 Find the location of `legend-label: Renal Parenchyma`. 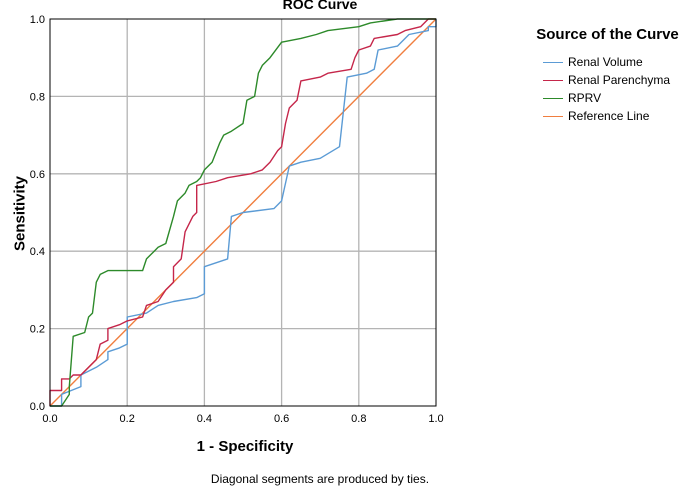

legend-label: Renal Parenchyma is located at coordinates (619, 80).